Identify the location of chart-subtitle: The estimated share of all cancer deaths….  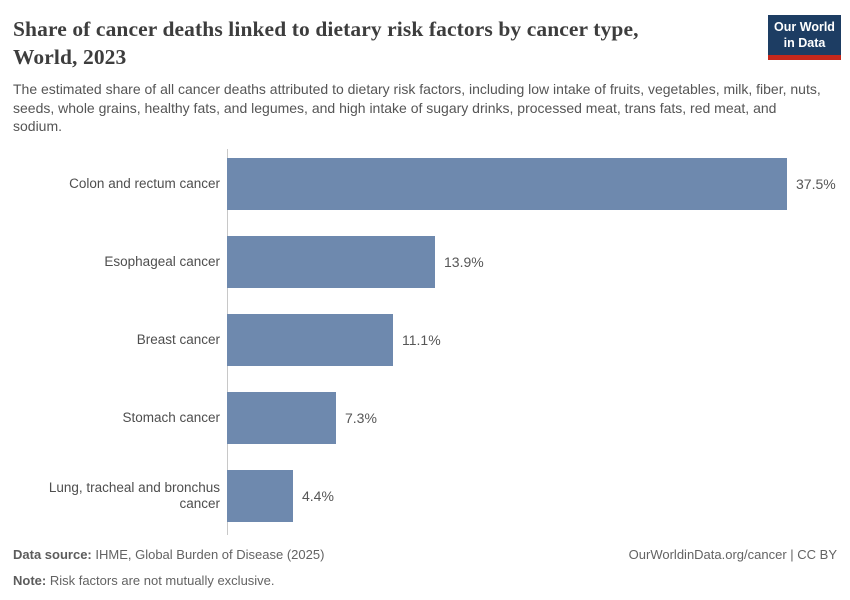
(417, 107).